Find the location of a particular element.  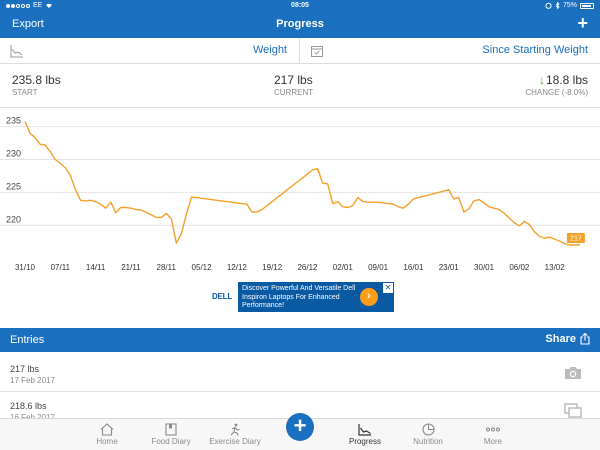

tab-food-diary: Food Diary is located at coordinates (171, 434).